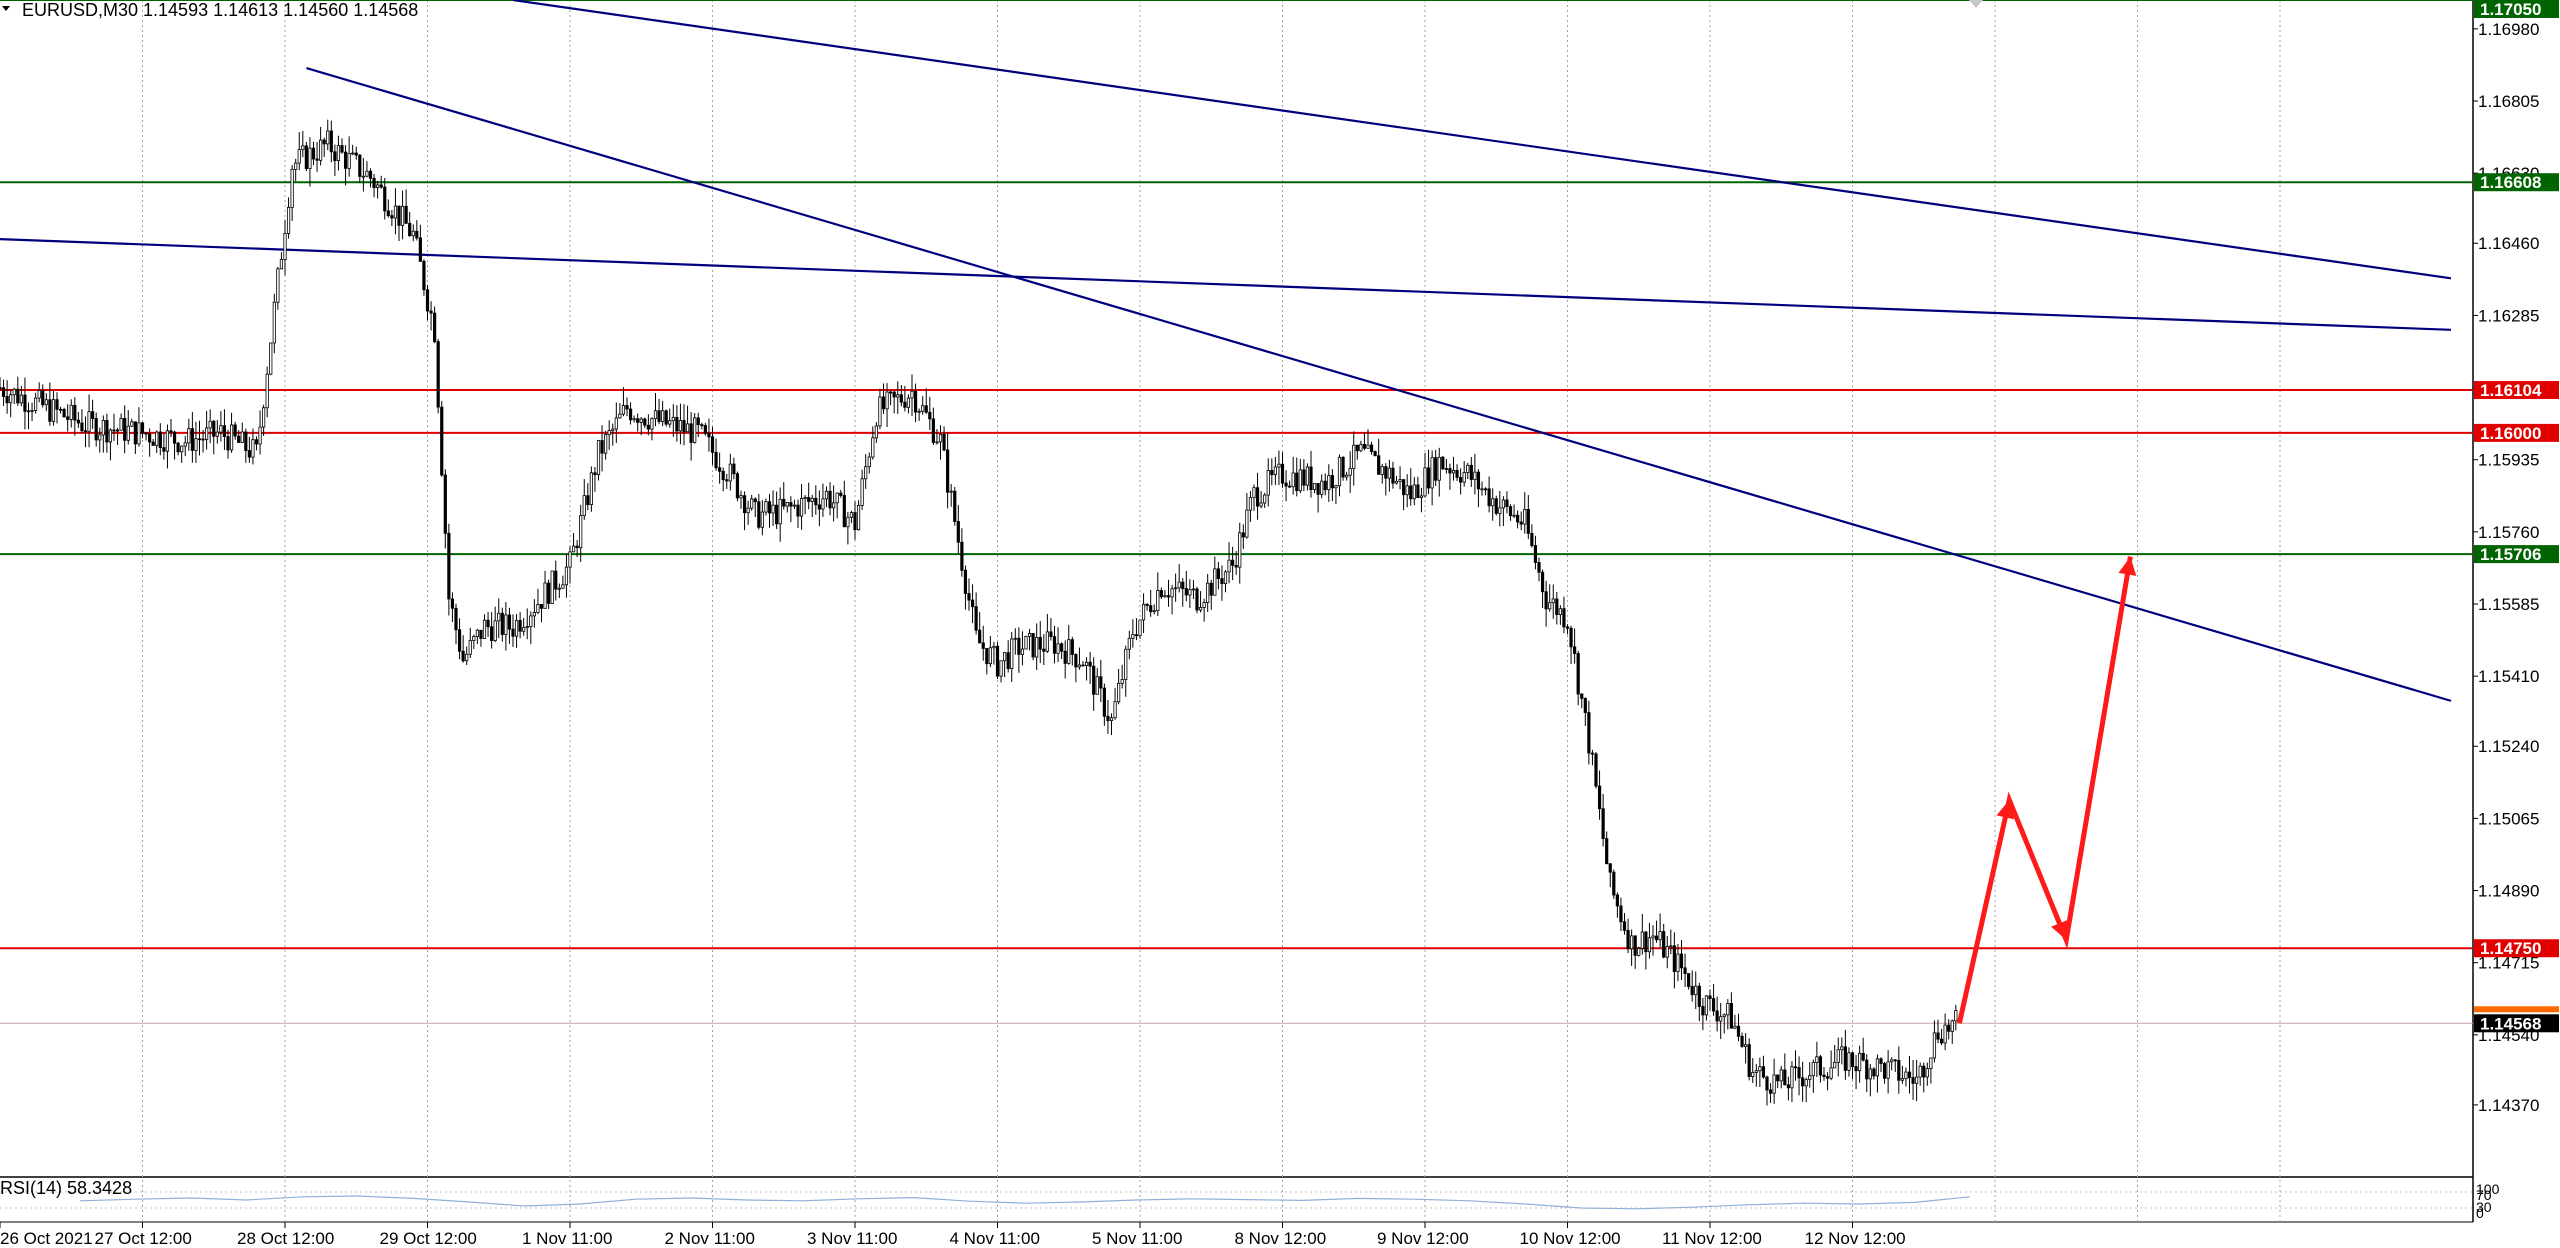  What do you see at coordinates (2510, 554) in the screenshot?
I see `price-badge-label: 1.15706` at bounding box center [2510, 554].